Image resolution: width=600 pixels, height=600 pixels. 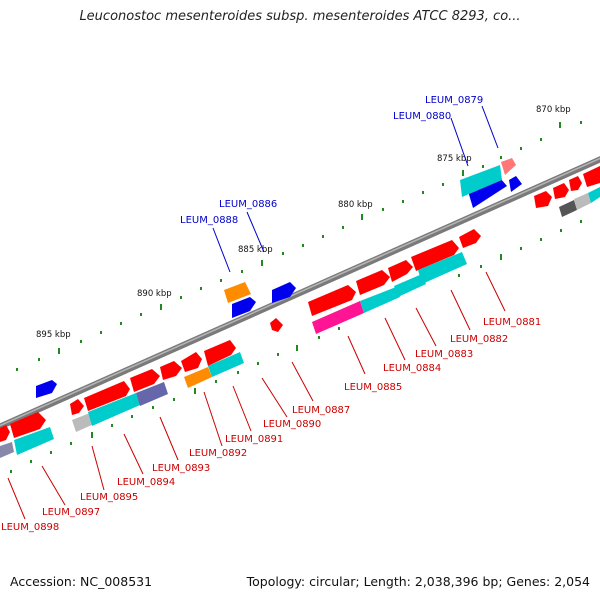 I want to click on gene-label-leum-0890: LEUM_0890, so click(x=292, y=424).